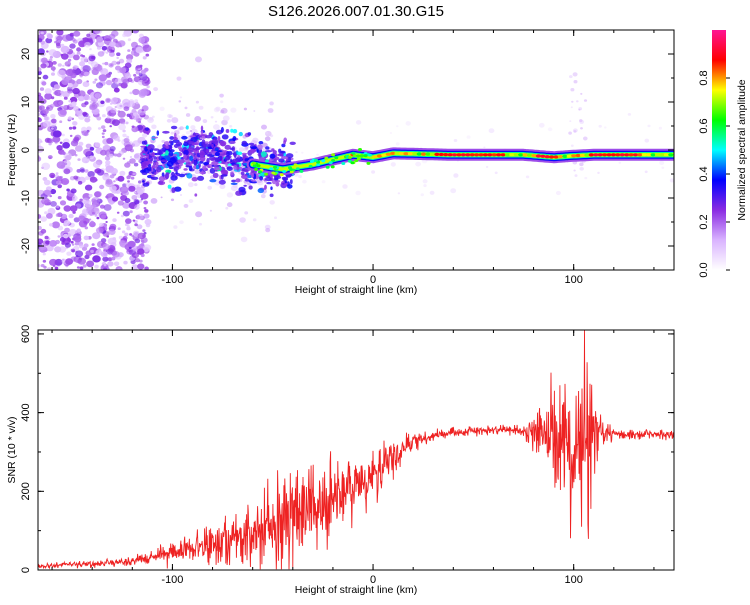  I want to click on colorbar-ticks: 0.0 0.2 0.4 0.6 0.8, so click(714, 174).